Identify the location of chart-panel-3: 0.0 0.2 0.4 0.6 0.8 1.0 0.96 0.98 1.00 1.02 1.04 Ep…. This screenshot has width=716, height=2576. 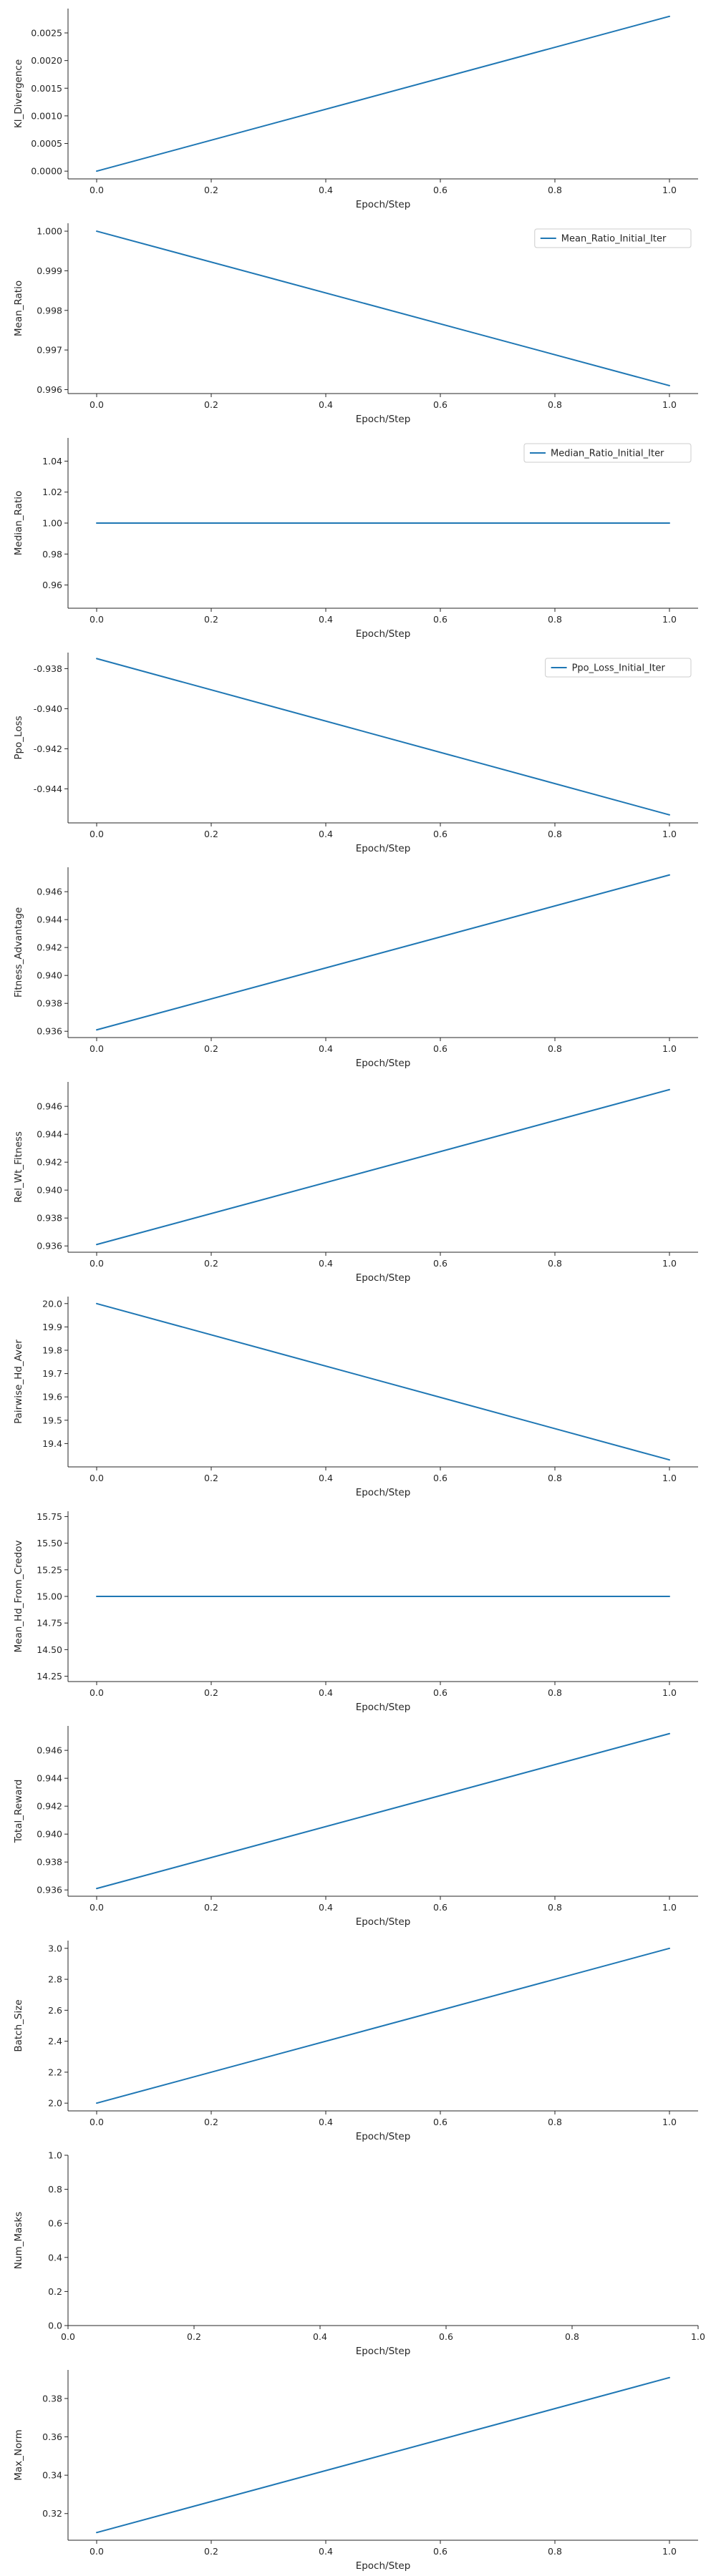
(355, 539).